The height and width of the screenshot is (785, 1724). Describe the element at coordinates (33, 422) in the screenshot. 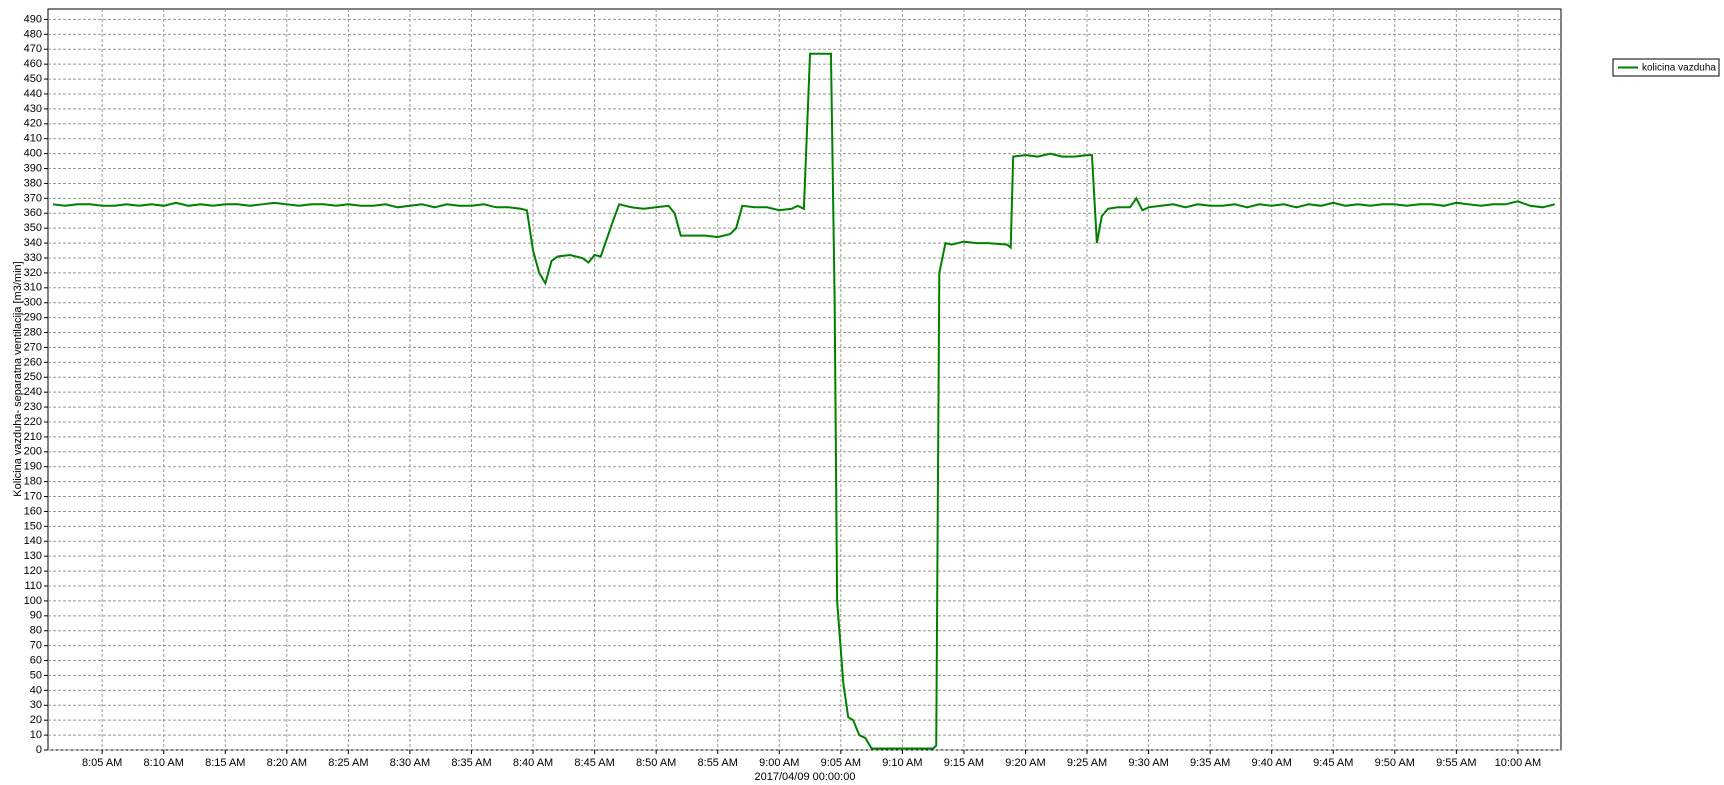

I see `y-tick-label: 220` at that location.